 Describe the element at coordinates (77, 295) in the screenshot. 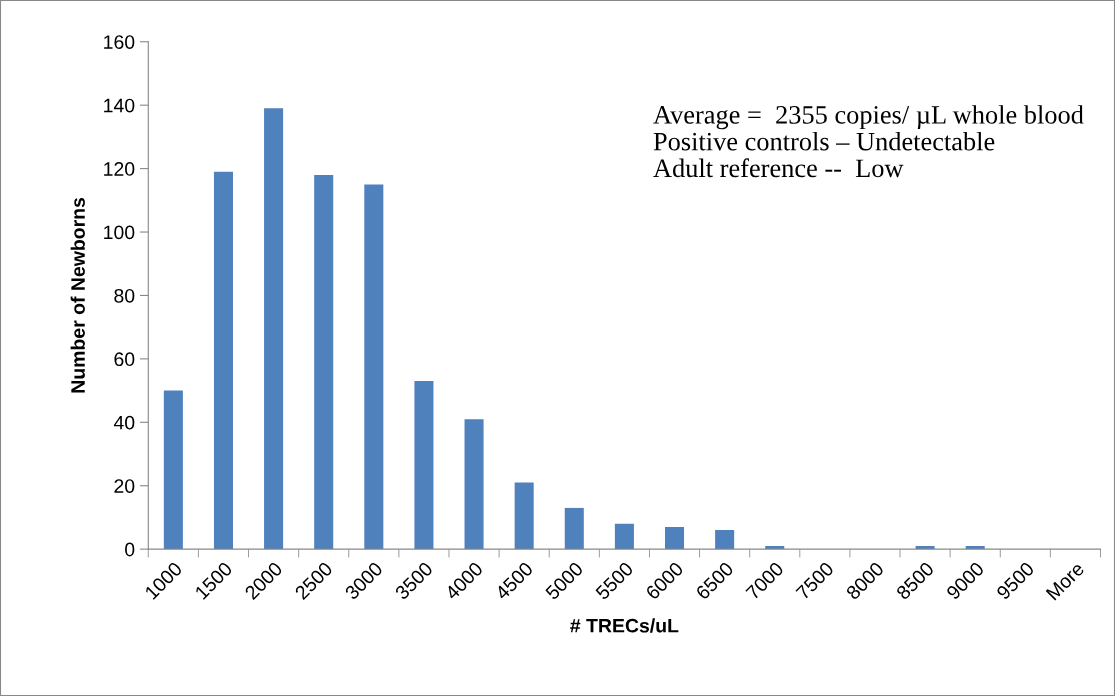

I see `y-axis-title: Number of Newborns` at that location.